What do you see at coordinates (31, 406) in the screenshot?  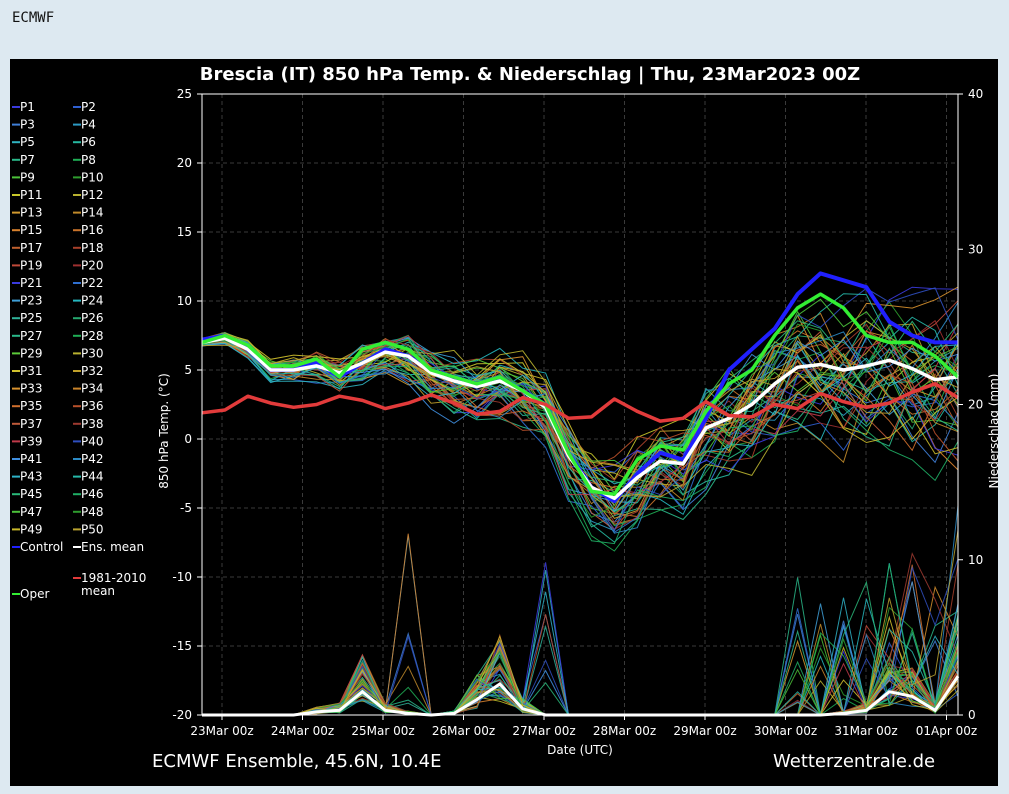 I see `legend-label: P35` at bounding box center [31, 406].